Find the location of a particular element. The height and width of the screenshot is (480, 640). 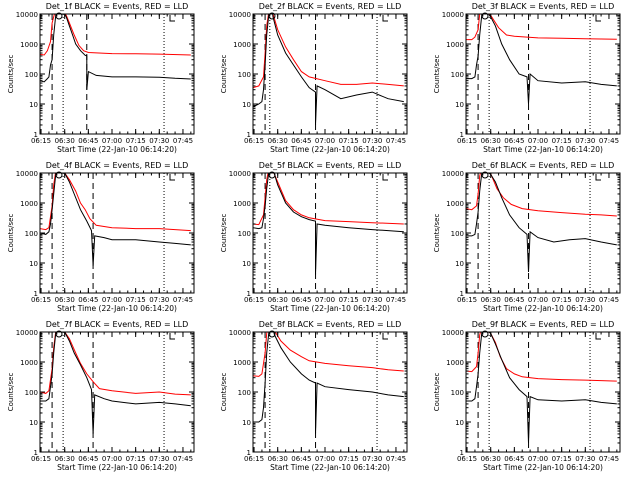

panel-title: Det_4f BLACK = Events, RED = LLD is located at coordinates (117, 165).